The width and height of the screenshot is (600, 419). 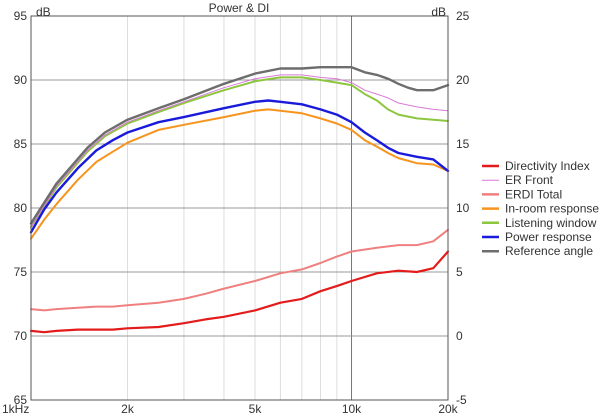 What do you see at coordinates (459, 272) in the screenshot?
I see `y-tick-label-right: 5` at bounding box center [459, 272].